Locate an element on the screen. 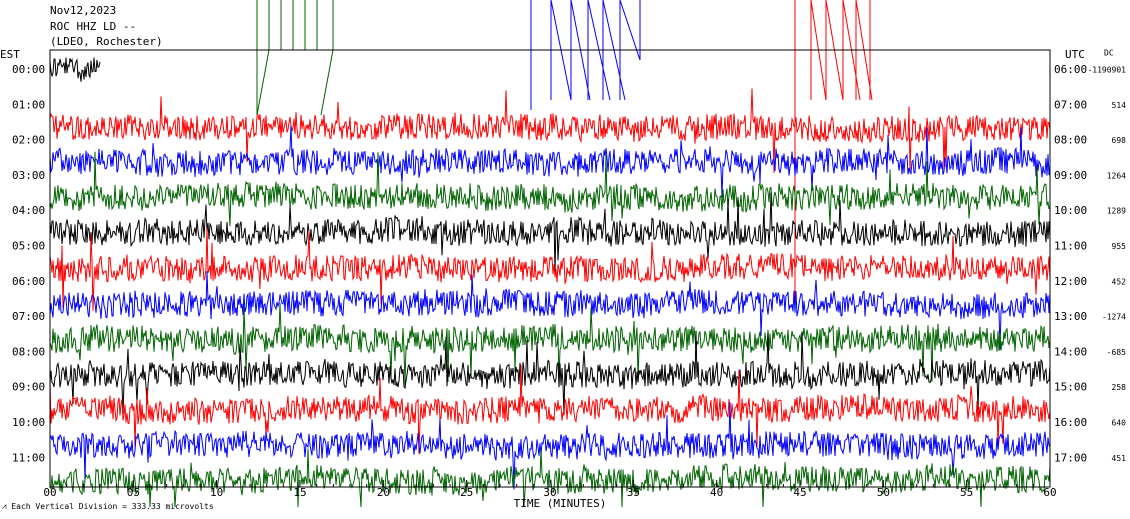  utc-label: 15:00 is located at coordinates (1070, 387).